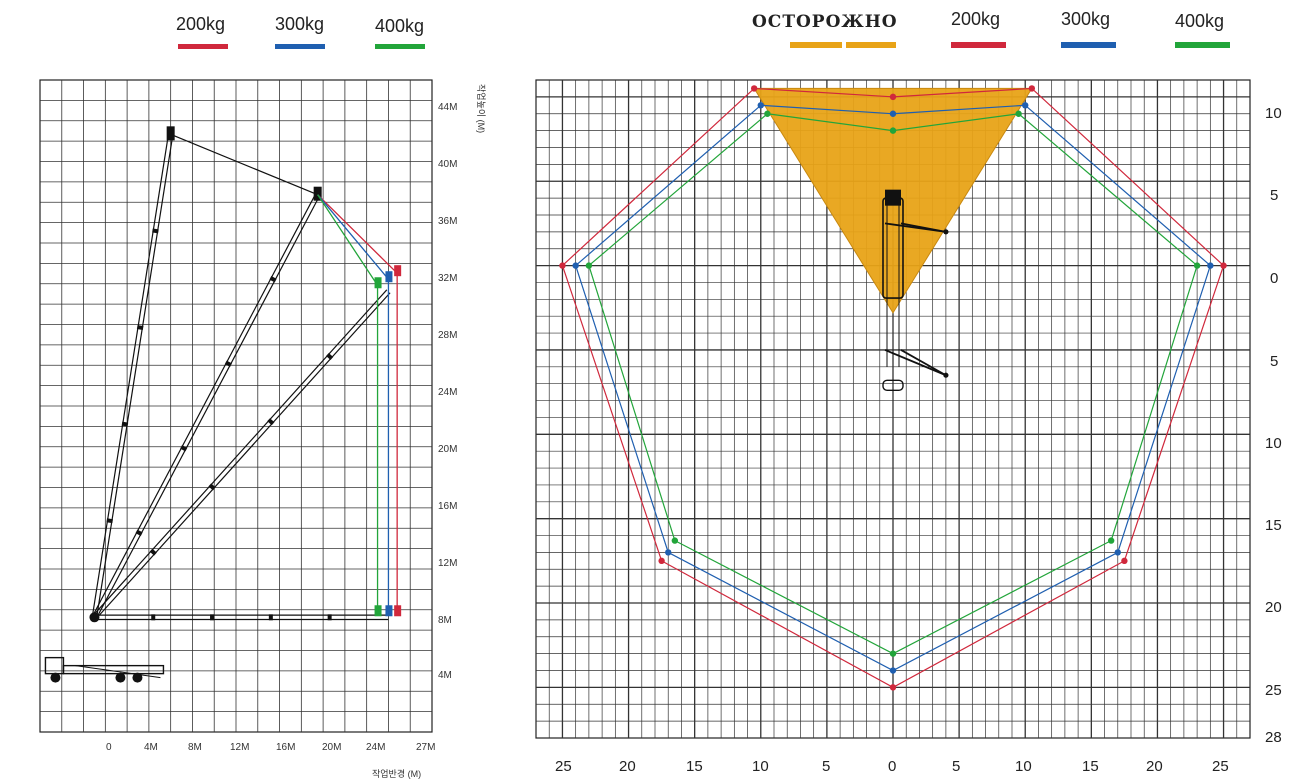 This screenshot has width=1290, height=781. I want to click on legend-left-200kg-label: 200kg, so click(200, 24).